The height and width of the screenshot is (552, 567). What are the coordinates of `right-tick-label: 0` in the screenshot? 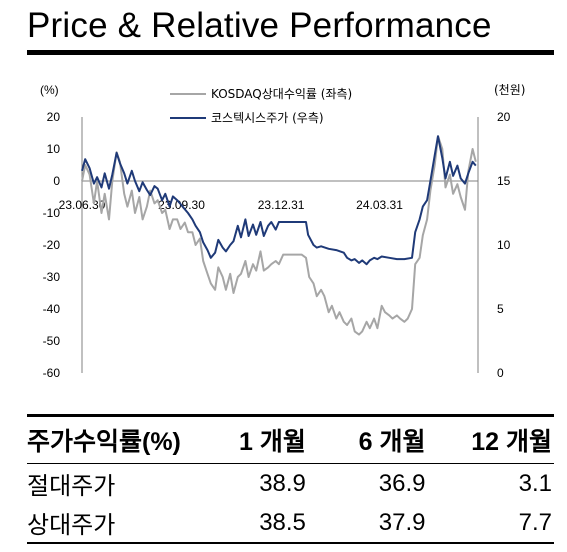 It's located at (500, 373).